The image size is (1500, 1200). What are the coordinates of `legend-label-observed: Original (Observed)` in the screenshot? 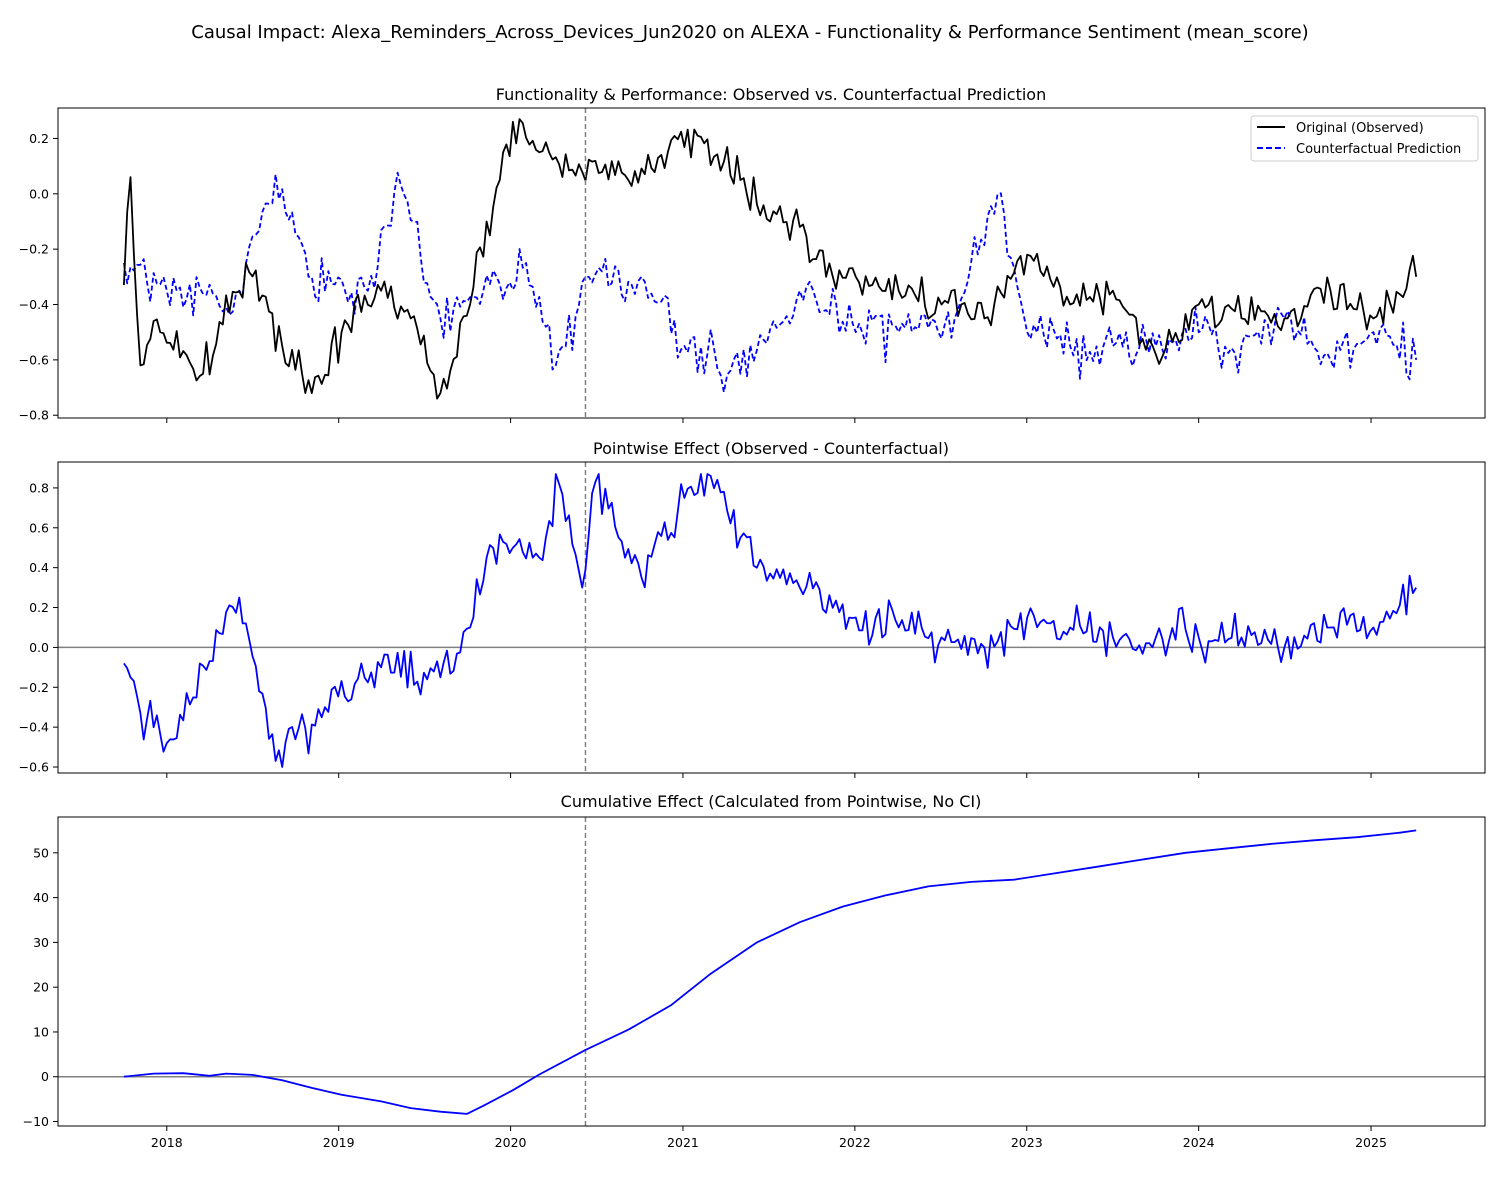 It's located at (1360, 128).